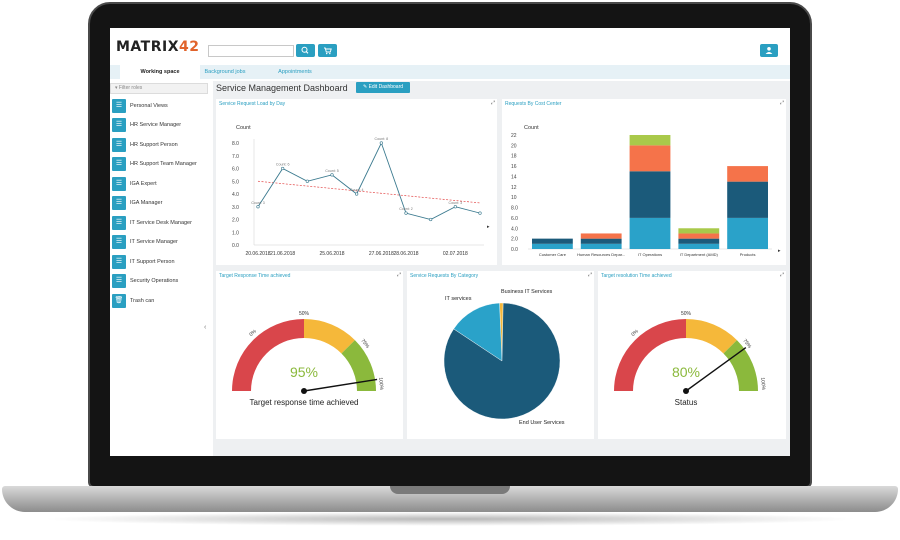  What do you see at coordinates (268, 355) in the screenshot?
I see `gauge-band-low` at bounding box center [268, 355].